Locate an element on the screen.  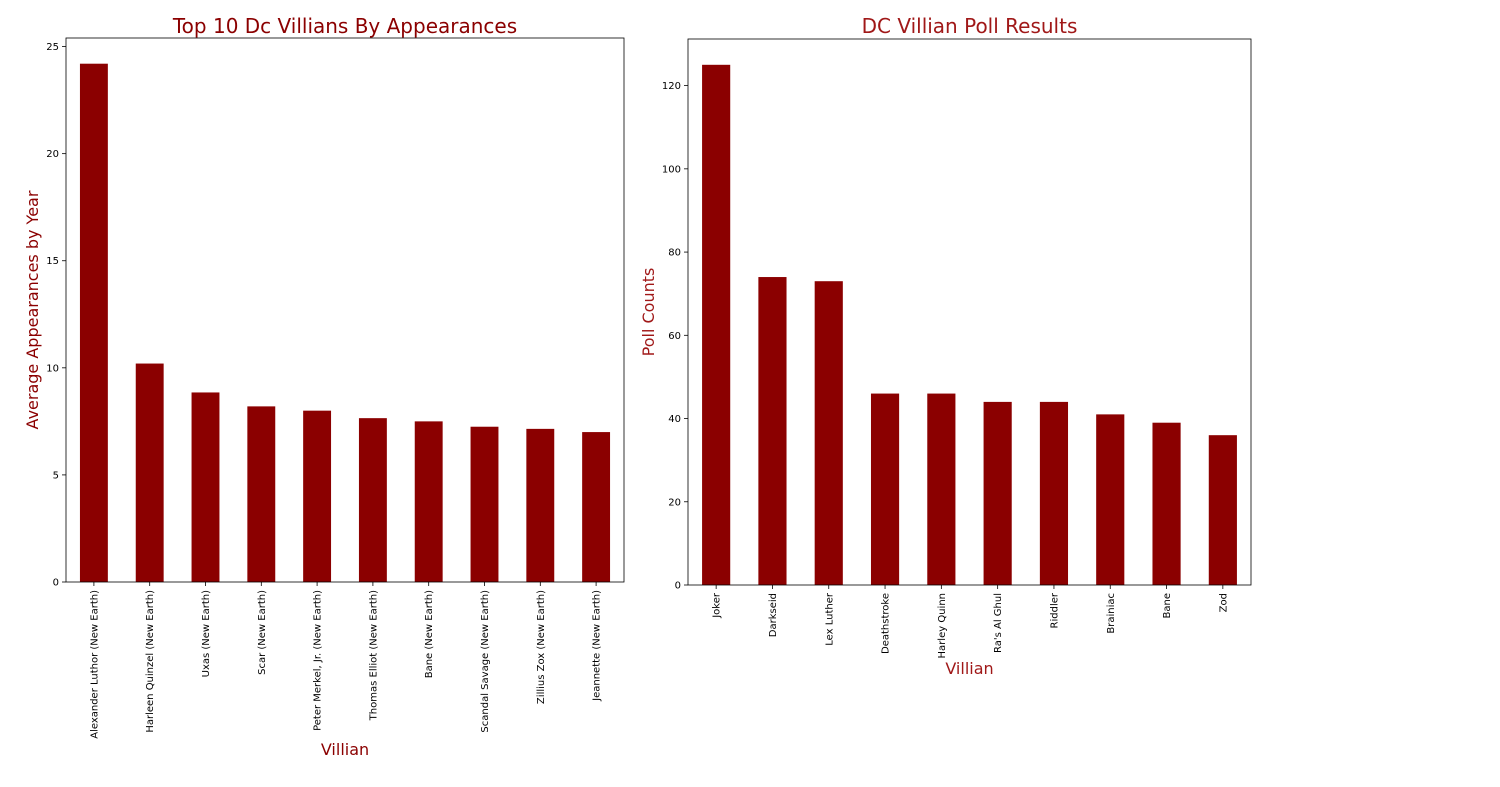
chart-title: Top 10 Dc Villians By Appearances is located at coordinates (344, 26).